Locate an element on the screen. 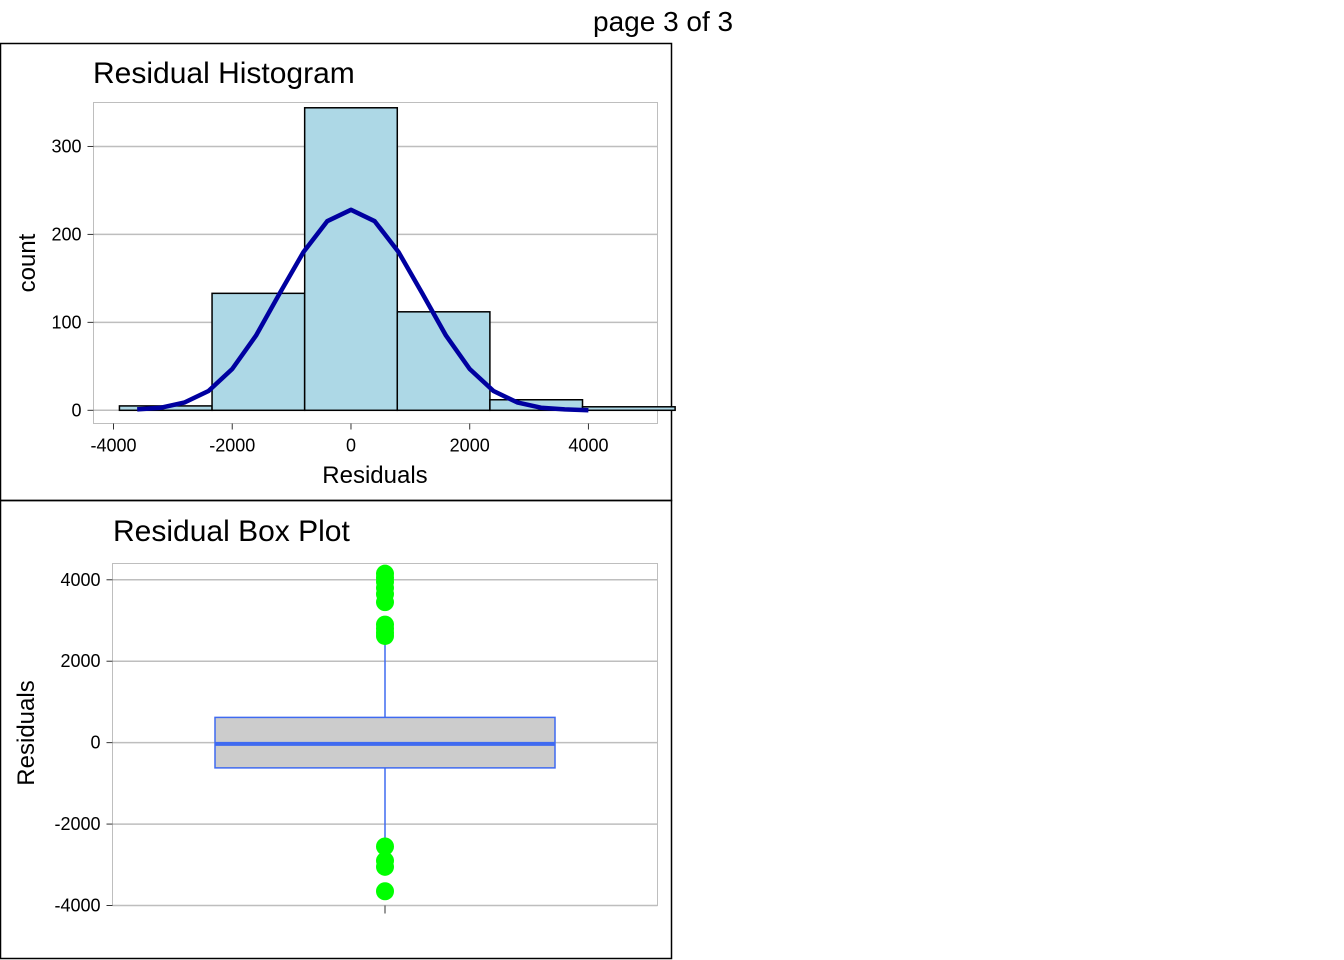 The image size is (1344, 960). boxplot-y-tick-label: 0 is located at coordinates (95, 743).